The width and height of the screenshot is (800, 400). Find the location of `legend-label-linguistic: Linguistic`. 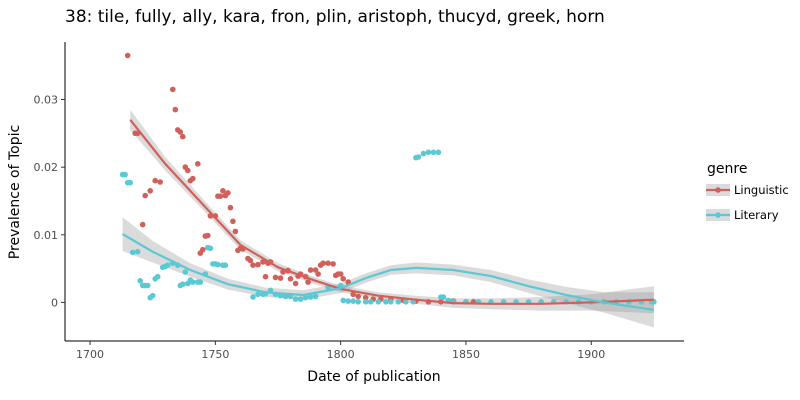

legend-label-linguistic: Linguistic is located at coordinates (761, 190).